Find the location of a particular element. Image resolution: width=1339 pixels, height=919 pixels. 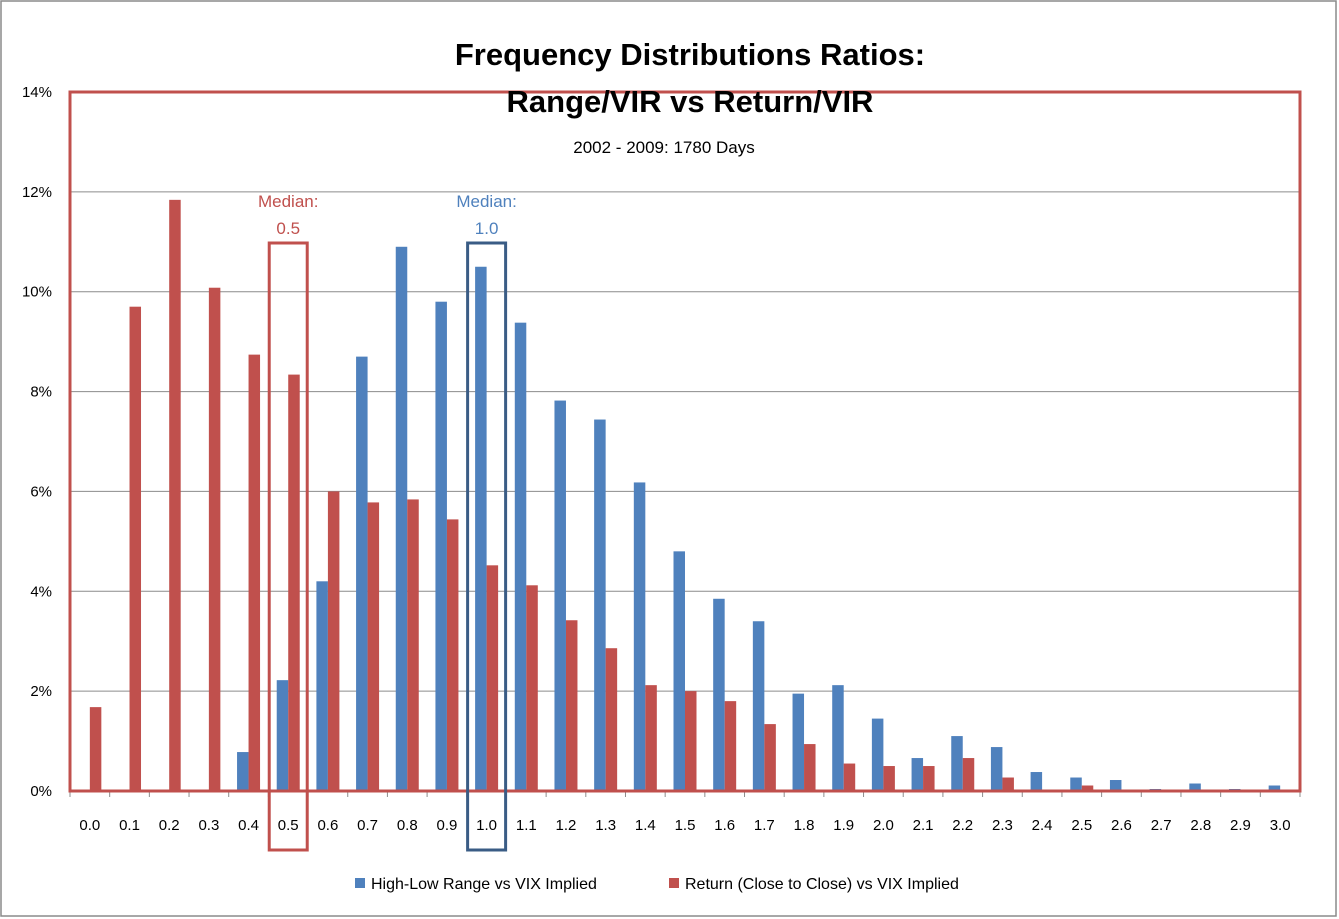

y-tick-label: 14% is located at coordinates (37, 92).